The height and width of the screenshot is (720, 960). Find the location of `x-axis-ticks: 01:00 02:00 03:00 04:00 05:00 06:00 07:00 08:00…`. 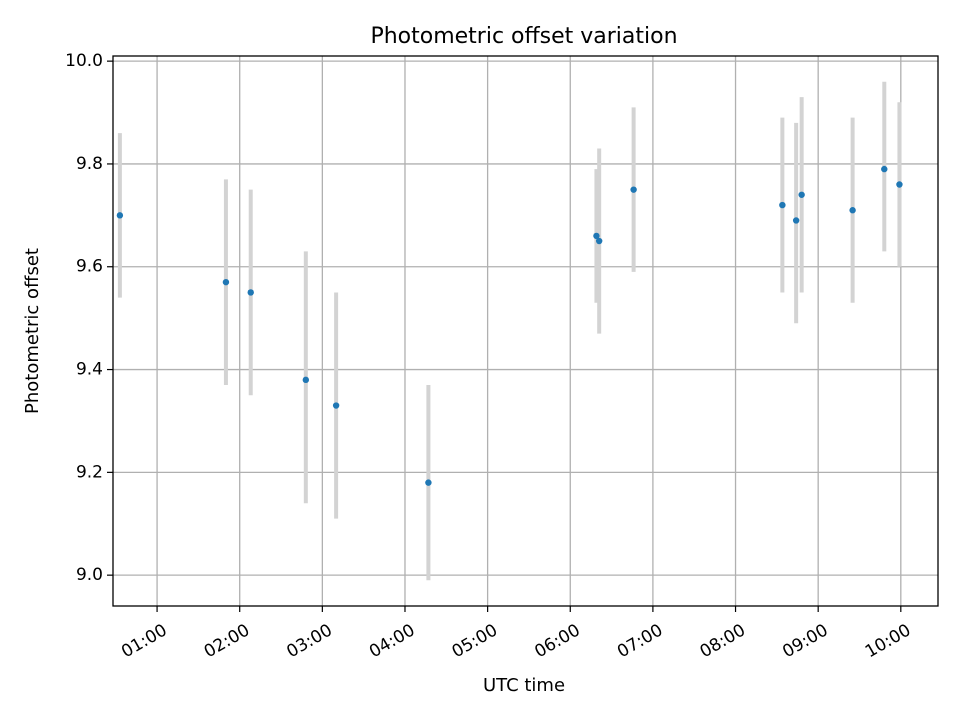

x-axis-ticks: 01:00 02:00 03:00 04:00 05:00 06:00 07:00 08:00… is located at coordinates (516, 634).